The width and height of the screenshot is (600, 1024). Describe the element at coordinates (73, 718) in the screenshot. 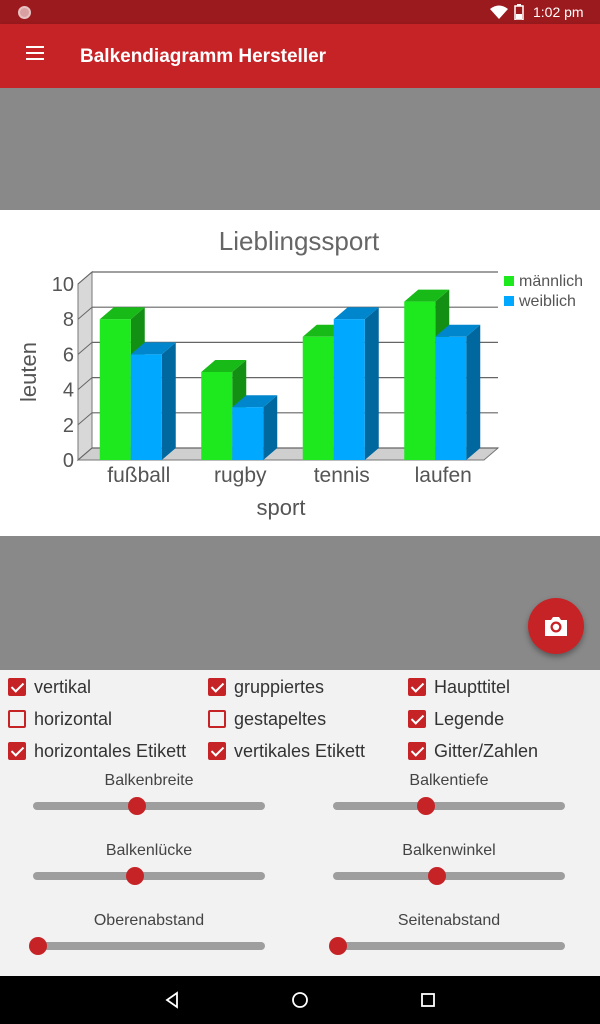

I see `checkbox-label: horizontal` at that location.